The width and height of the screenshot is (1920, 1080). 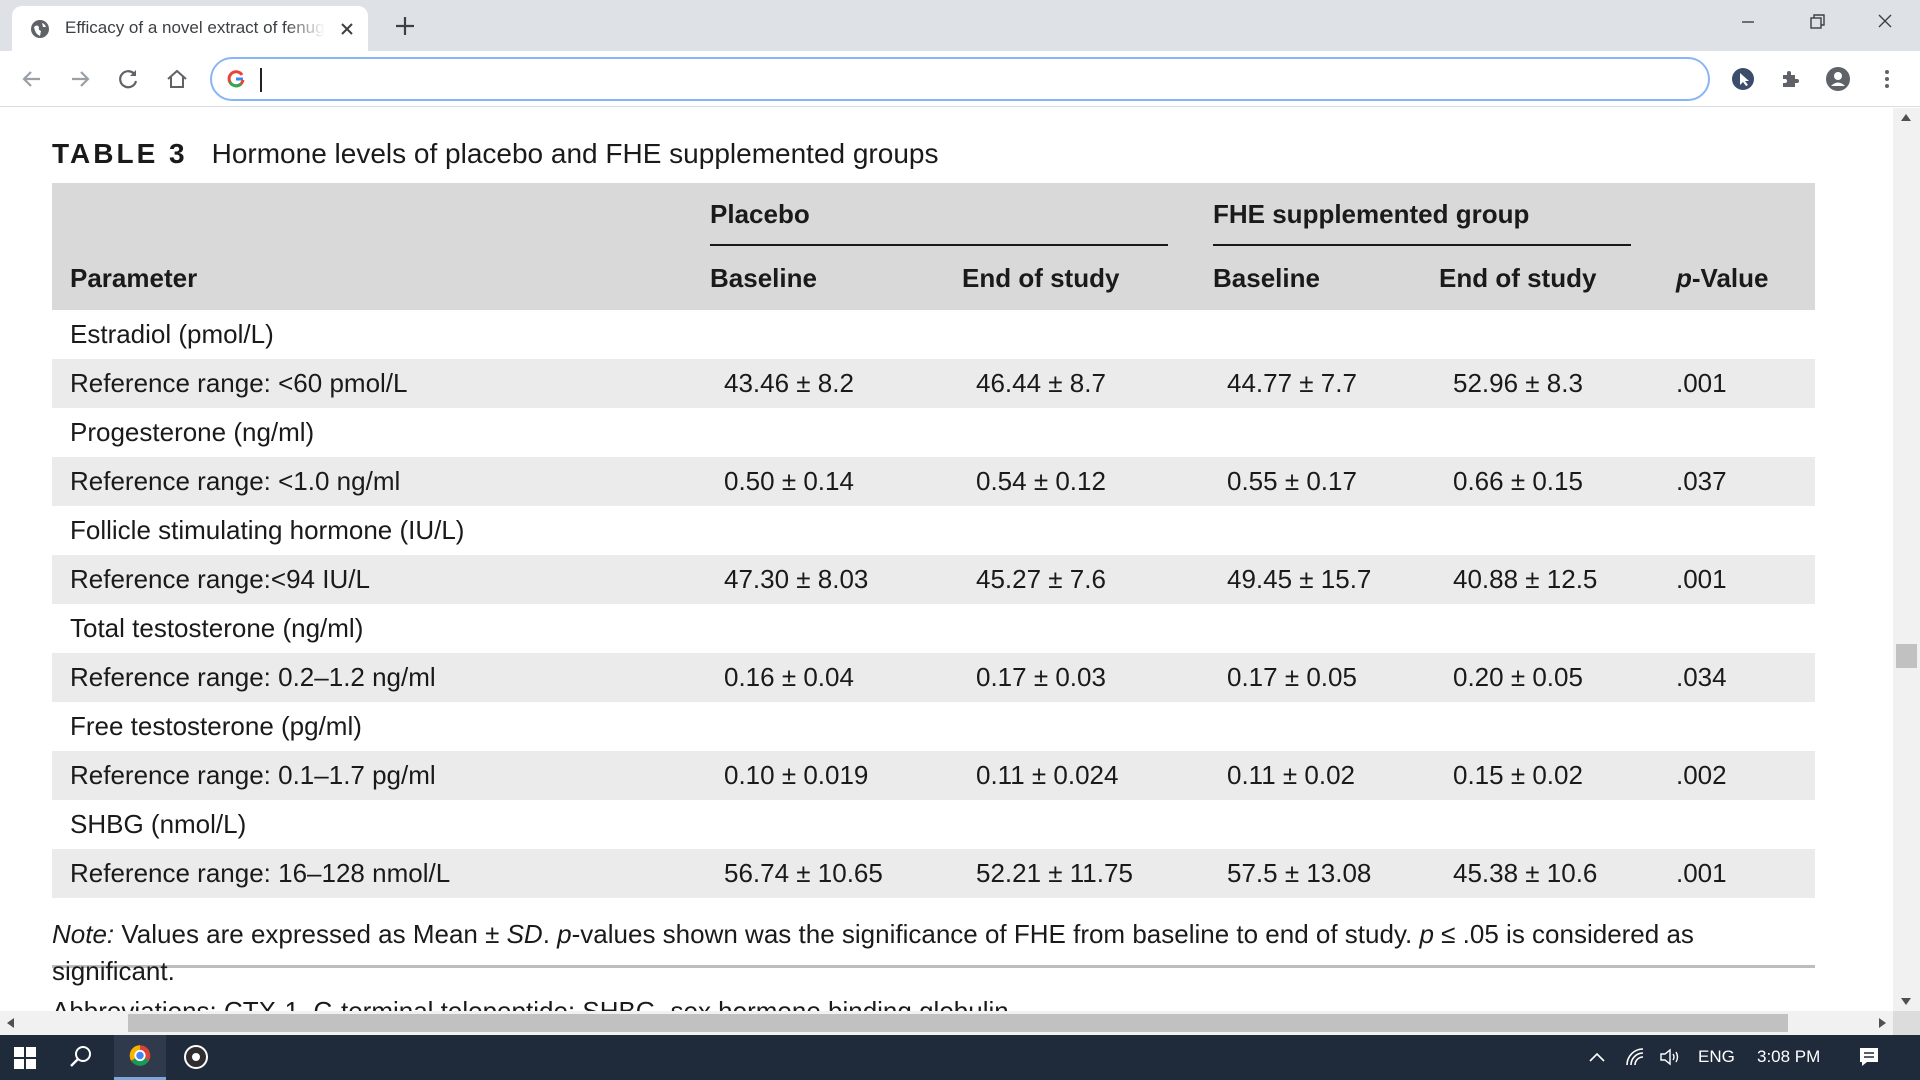 What do you see at coordinates (789, 481) in the screenshot?
I see `placebo-baseline-cell: 0.50 ± 0.14` at bounding box center [789, 481].